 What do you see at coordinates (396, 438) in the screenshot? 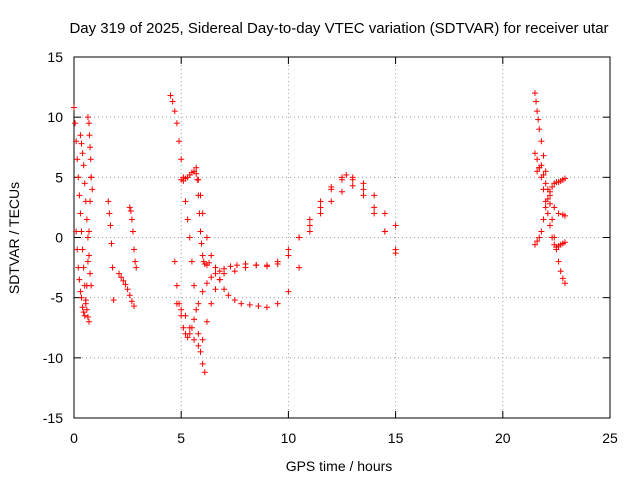
I see `x-tick-label: 15` at bounding box center [396, 438].